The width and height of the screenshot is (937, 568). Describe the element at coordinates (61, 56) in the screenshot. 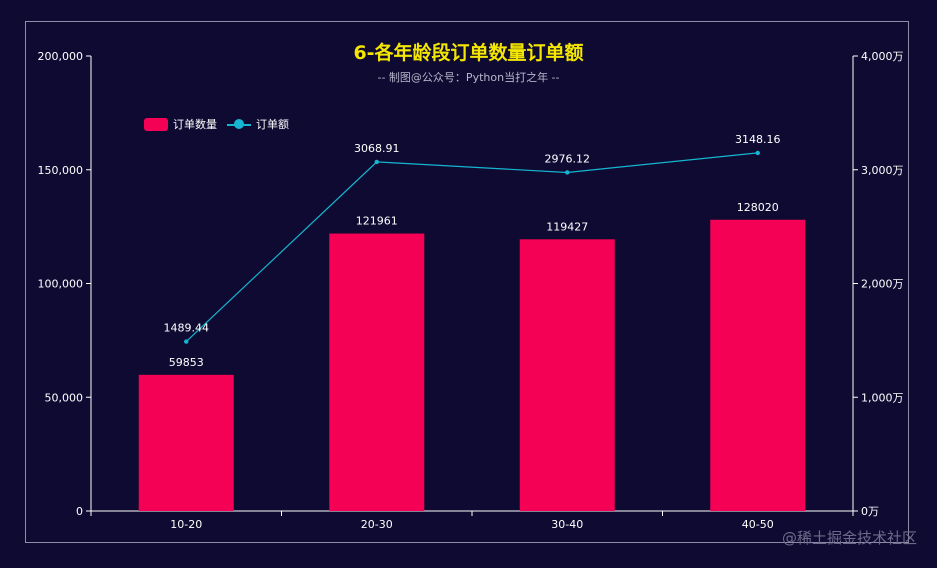

I see `y-left-tick-label: 200,000` at that location.